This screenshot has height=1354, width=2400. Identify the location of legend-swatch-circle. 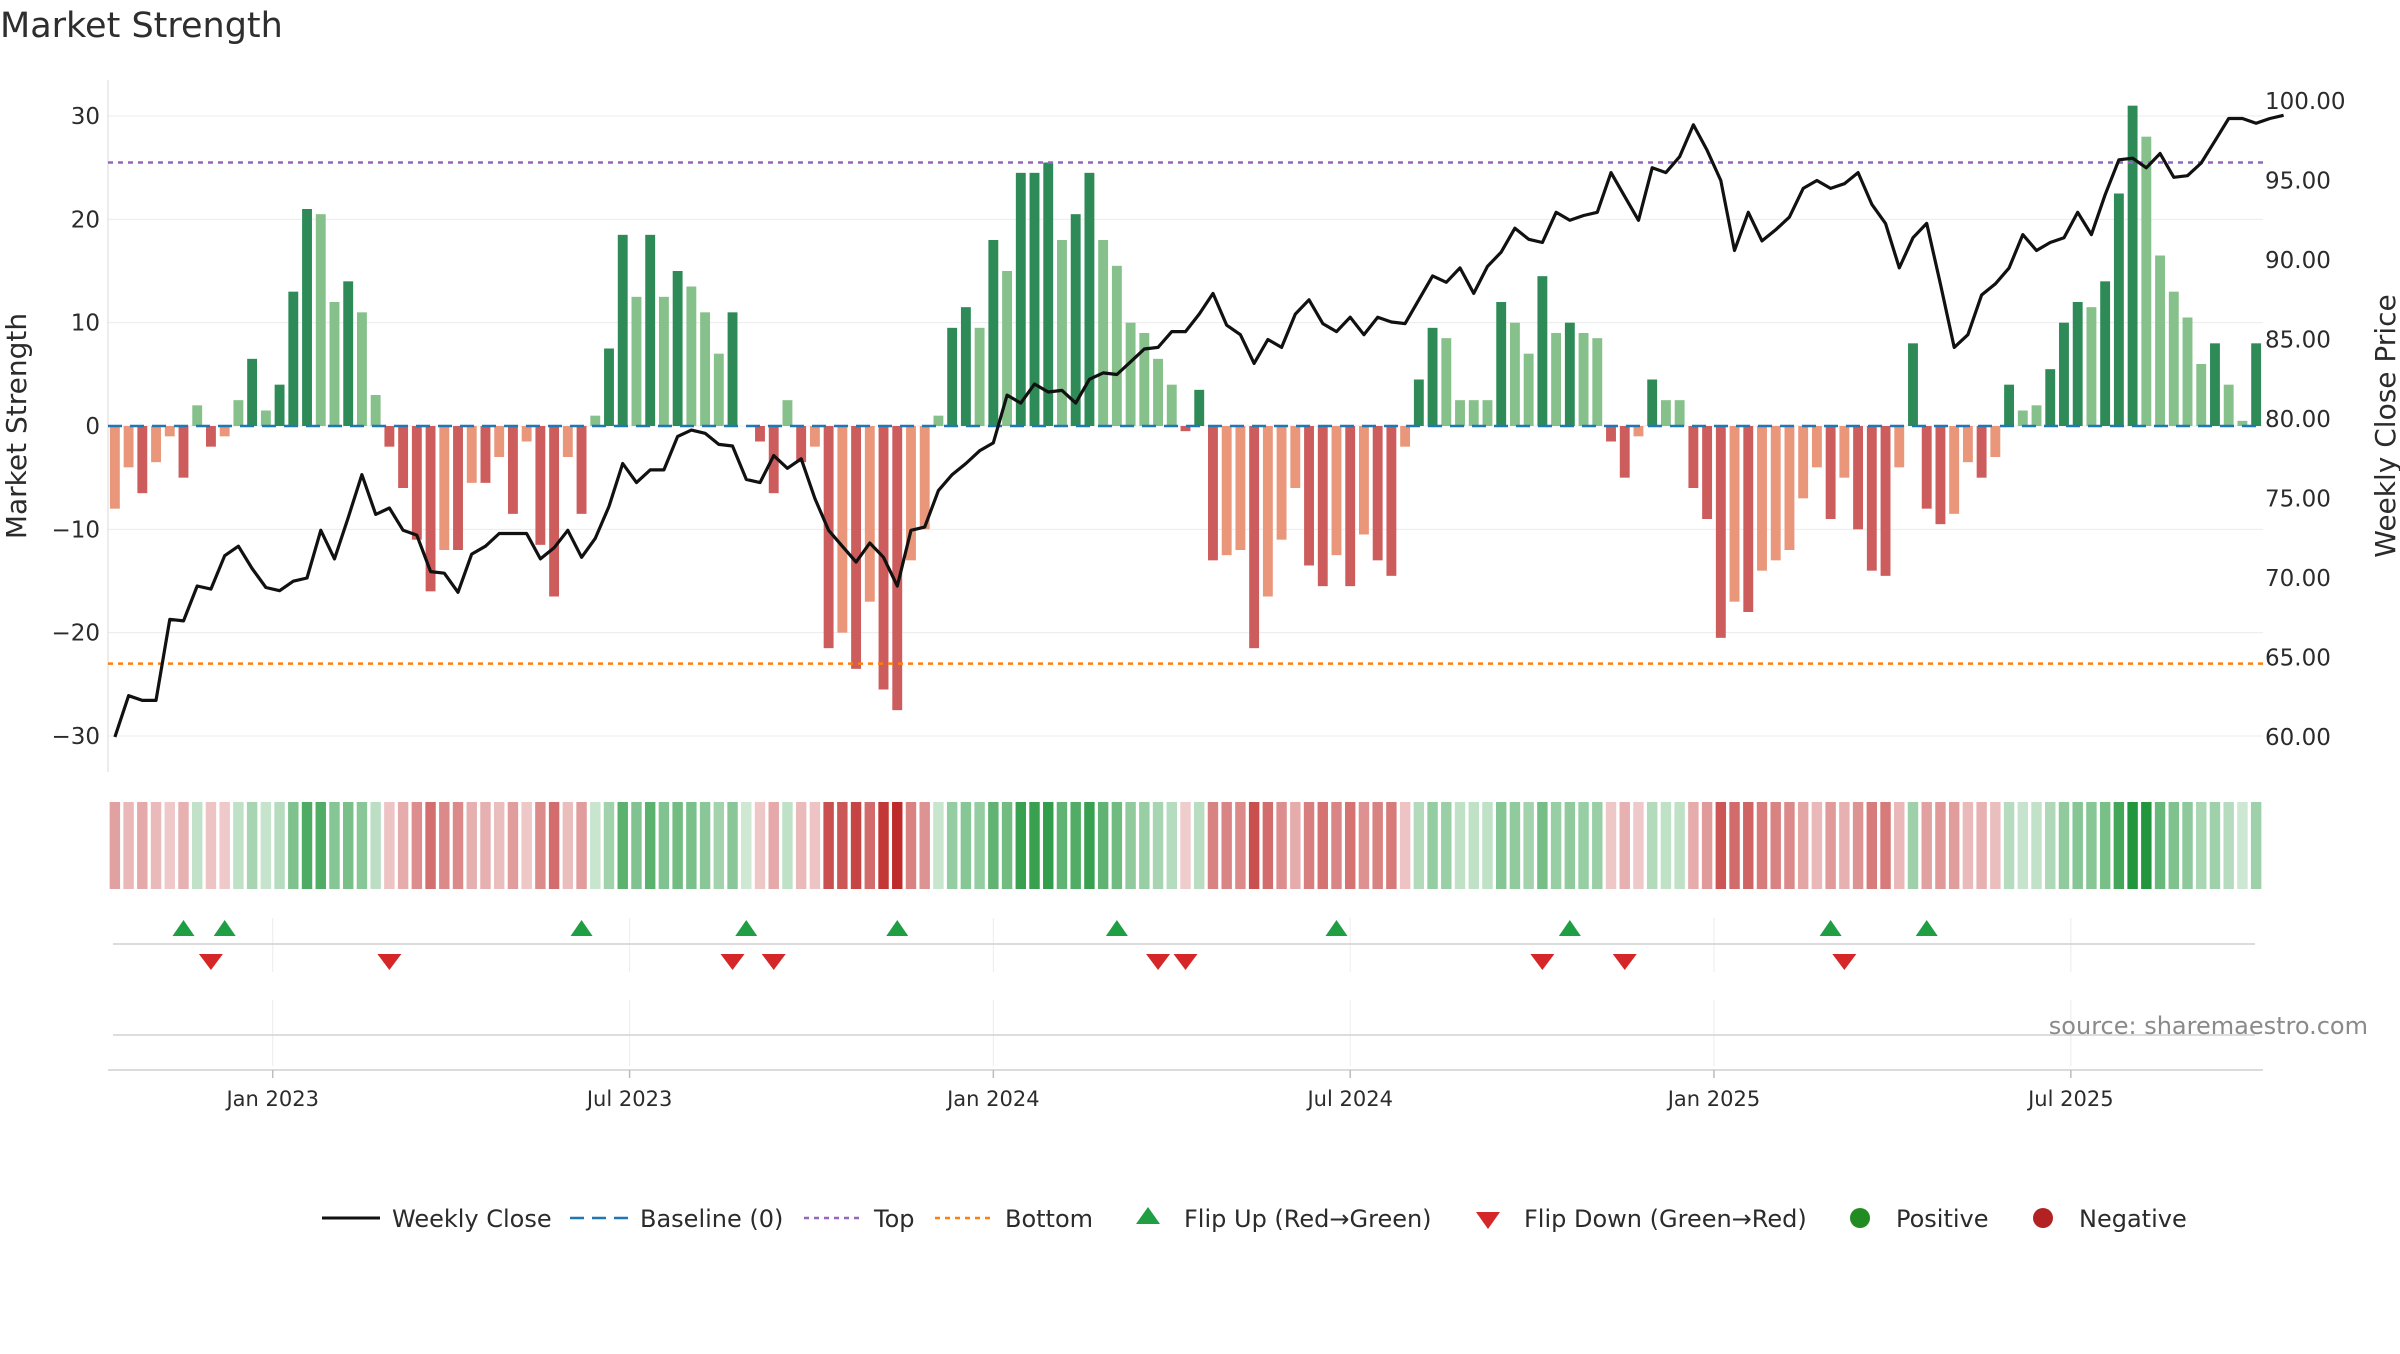
(1860, 1218).